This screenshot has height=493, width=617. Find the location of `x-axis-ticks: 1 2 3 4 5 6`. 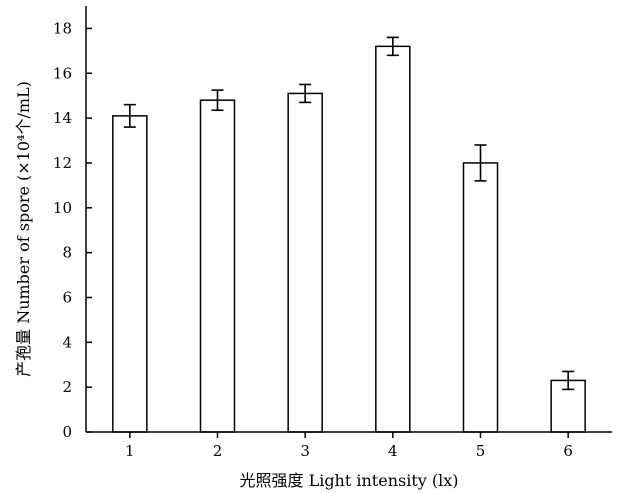

x-axis-ticks: 1 2 3 4 5 6 is located at coordinates (349, 446).